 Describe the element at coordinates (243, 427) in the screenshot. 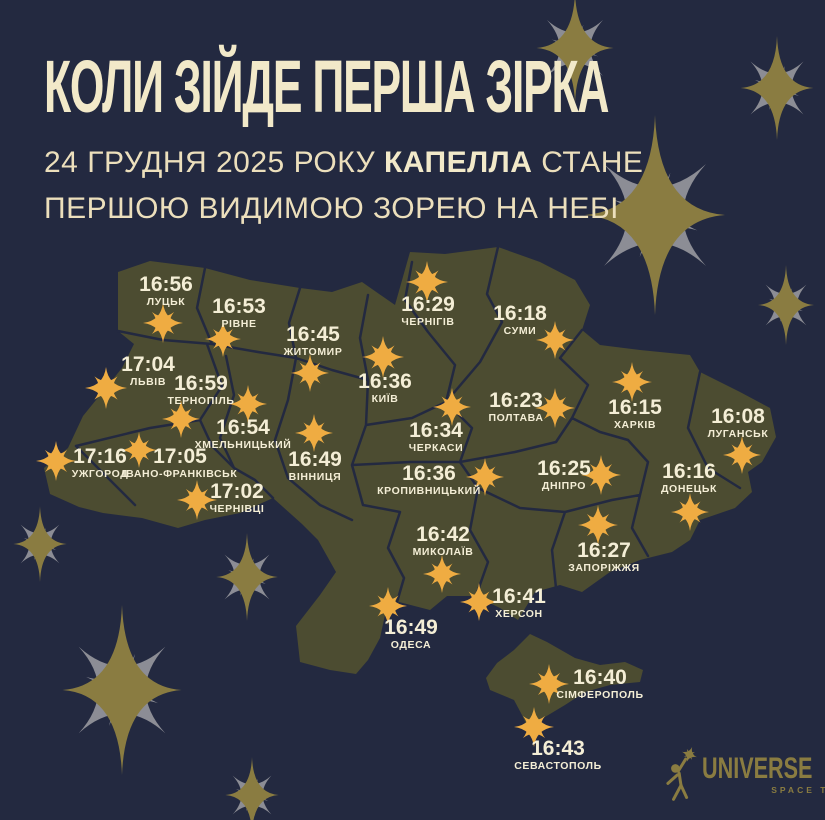

I see `city-time: 16:54` at that location.